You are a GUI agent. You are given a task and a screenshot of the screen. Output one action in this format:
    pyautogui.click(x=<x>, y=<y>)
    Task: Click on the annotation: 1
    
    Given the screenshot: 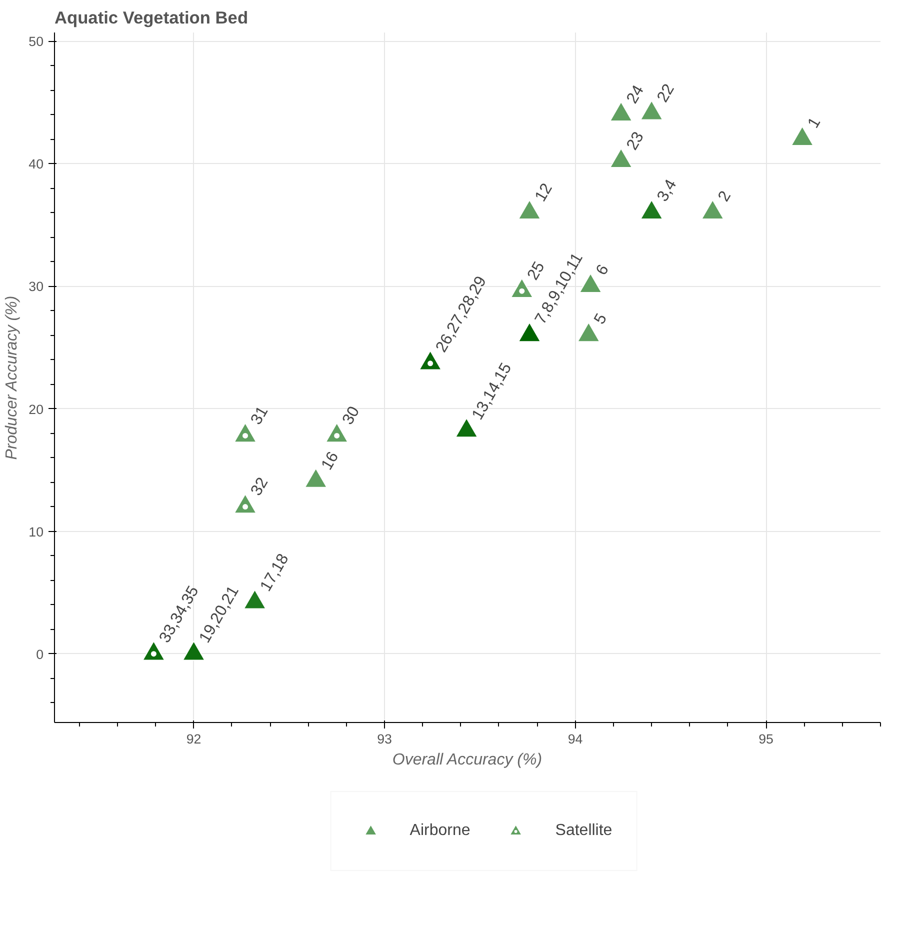 What is the action you would take?
    pyautogui.click(x=814, y=123)
    